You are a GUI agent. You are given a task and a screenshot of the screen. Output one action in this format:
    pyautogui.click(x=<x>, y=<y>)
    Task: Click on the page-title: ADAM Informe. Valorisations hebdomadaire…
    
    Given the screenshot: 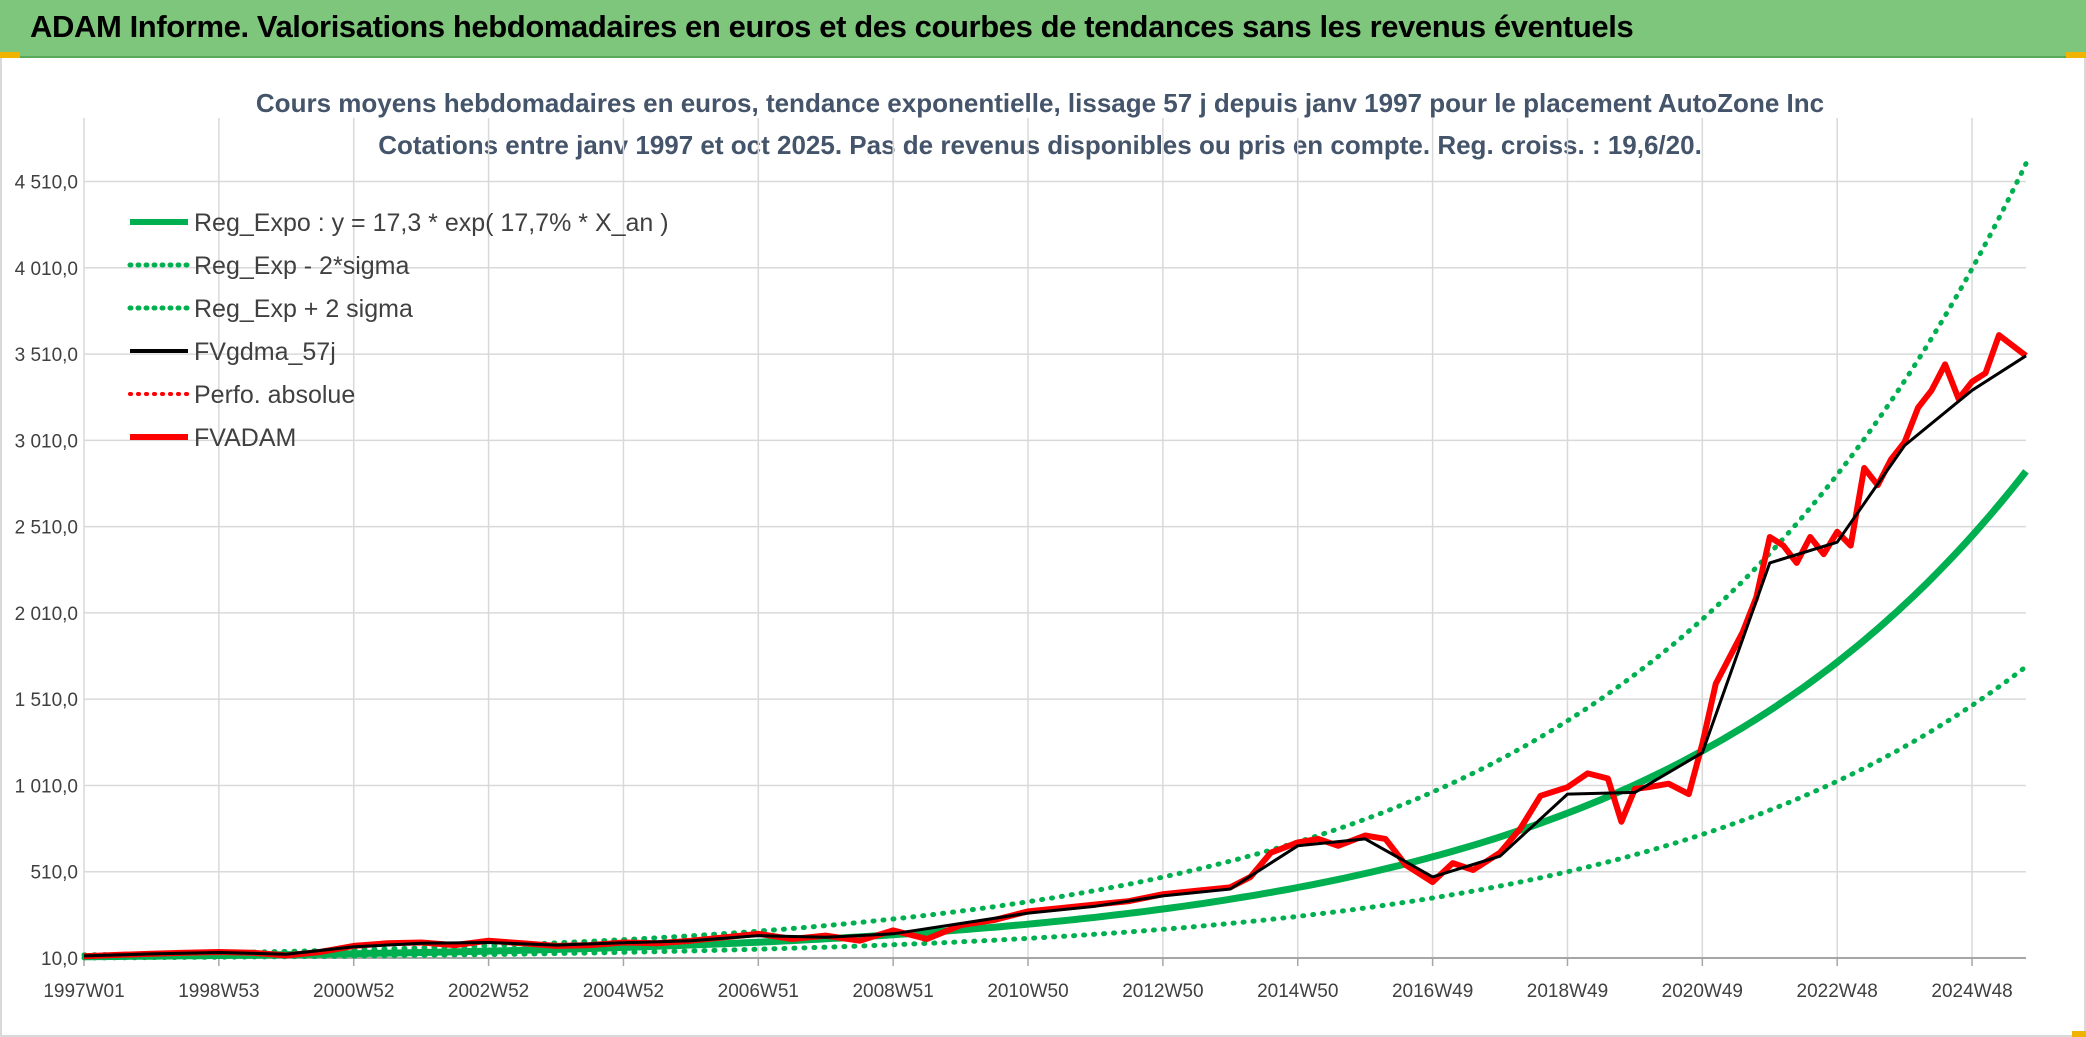 What is the action you would take?
    pyautogui.click(x=832, y=26)
    